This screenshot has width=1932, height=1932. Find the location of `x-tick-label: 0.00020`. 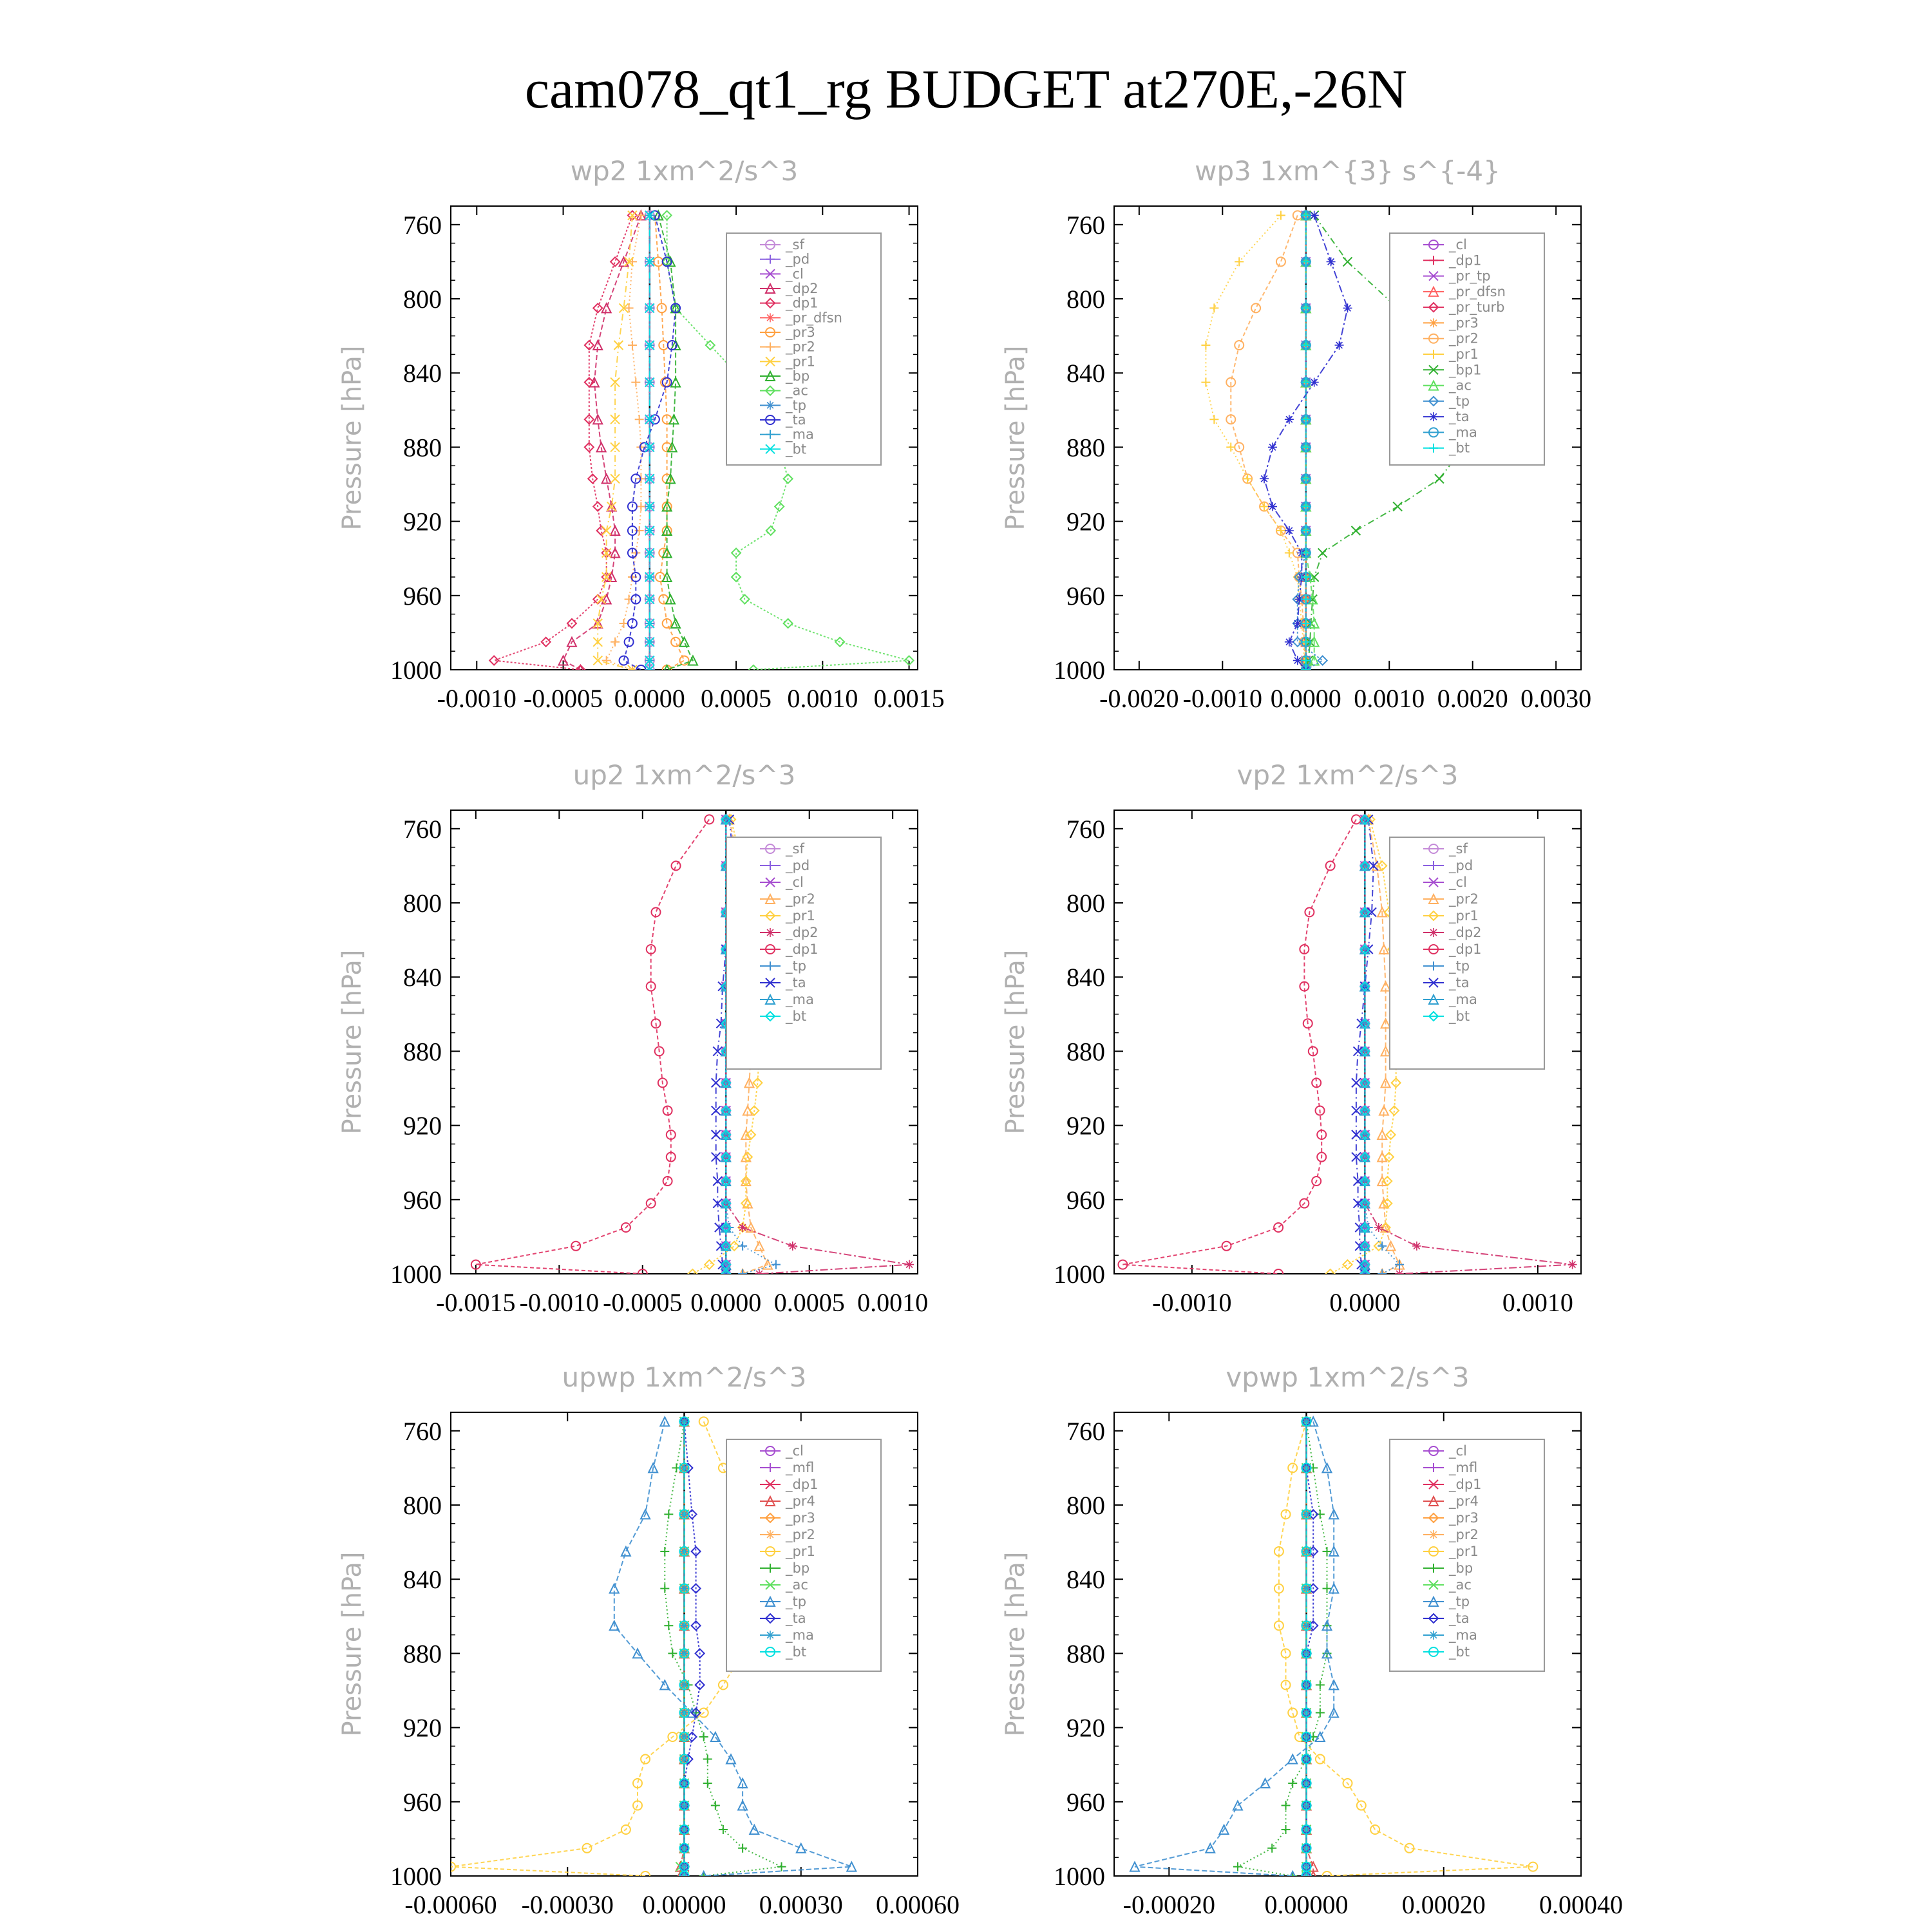

x-tick-label: 0.00020 is located at coordinates (1444, 1905).